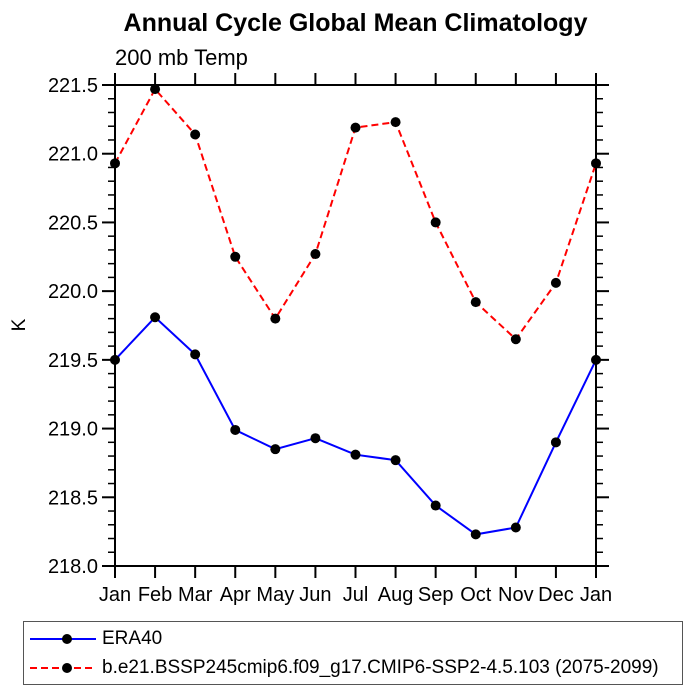 This screenshot has width=700, height=700. Describe the element at coordinates (476, 595) in the screenshot. I see `x-tick-label: Oct` at that location.